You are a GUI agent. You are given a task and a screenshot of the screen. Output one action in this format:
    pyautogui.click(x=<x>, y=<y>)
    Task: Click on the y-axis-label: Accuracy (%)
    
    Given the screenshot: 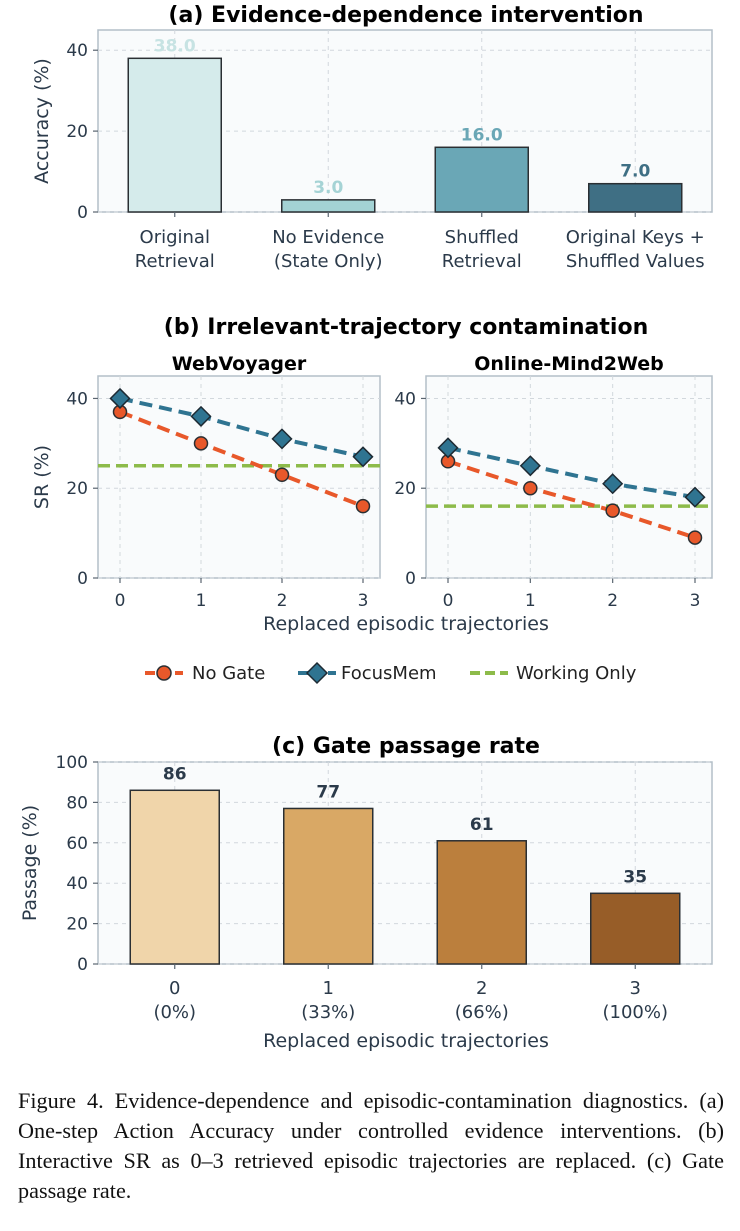 What is the action you would take?
    pyautogui.click(x=42, y=121)
    